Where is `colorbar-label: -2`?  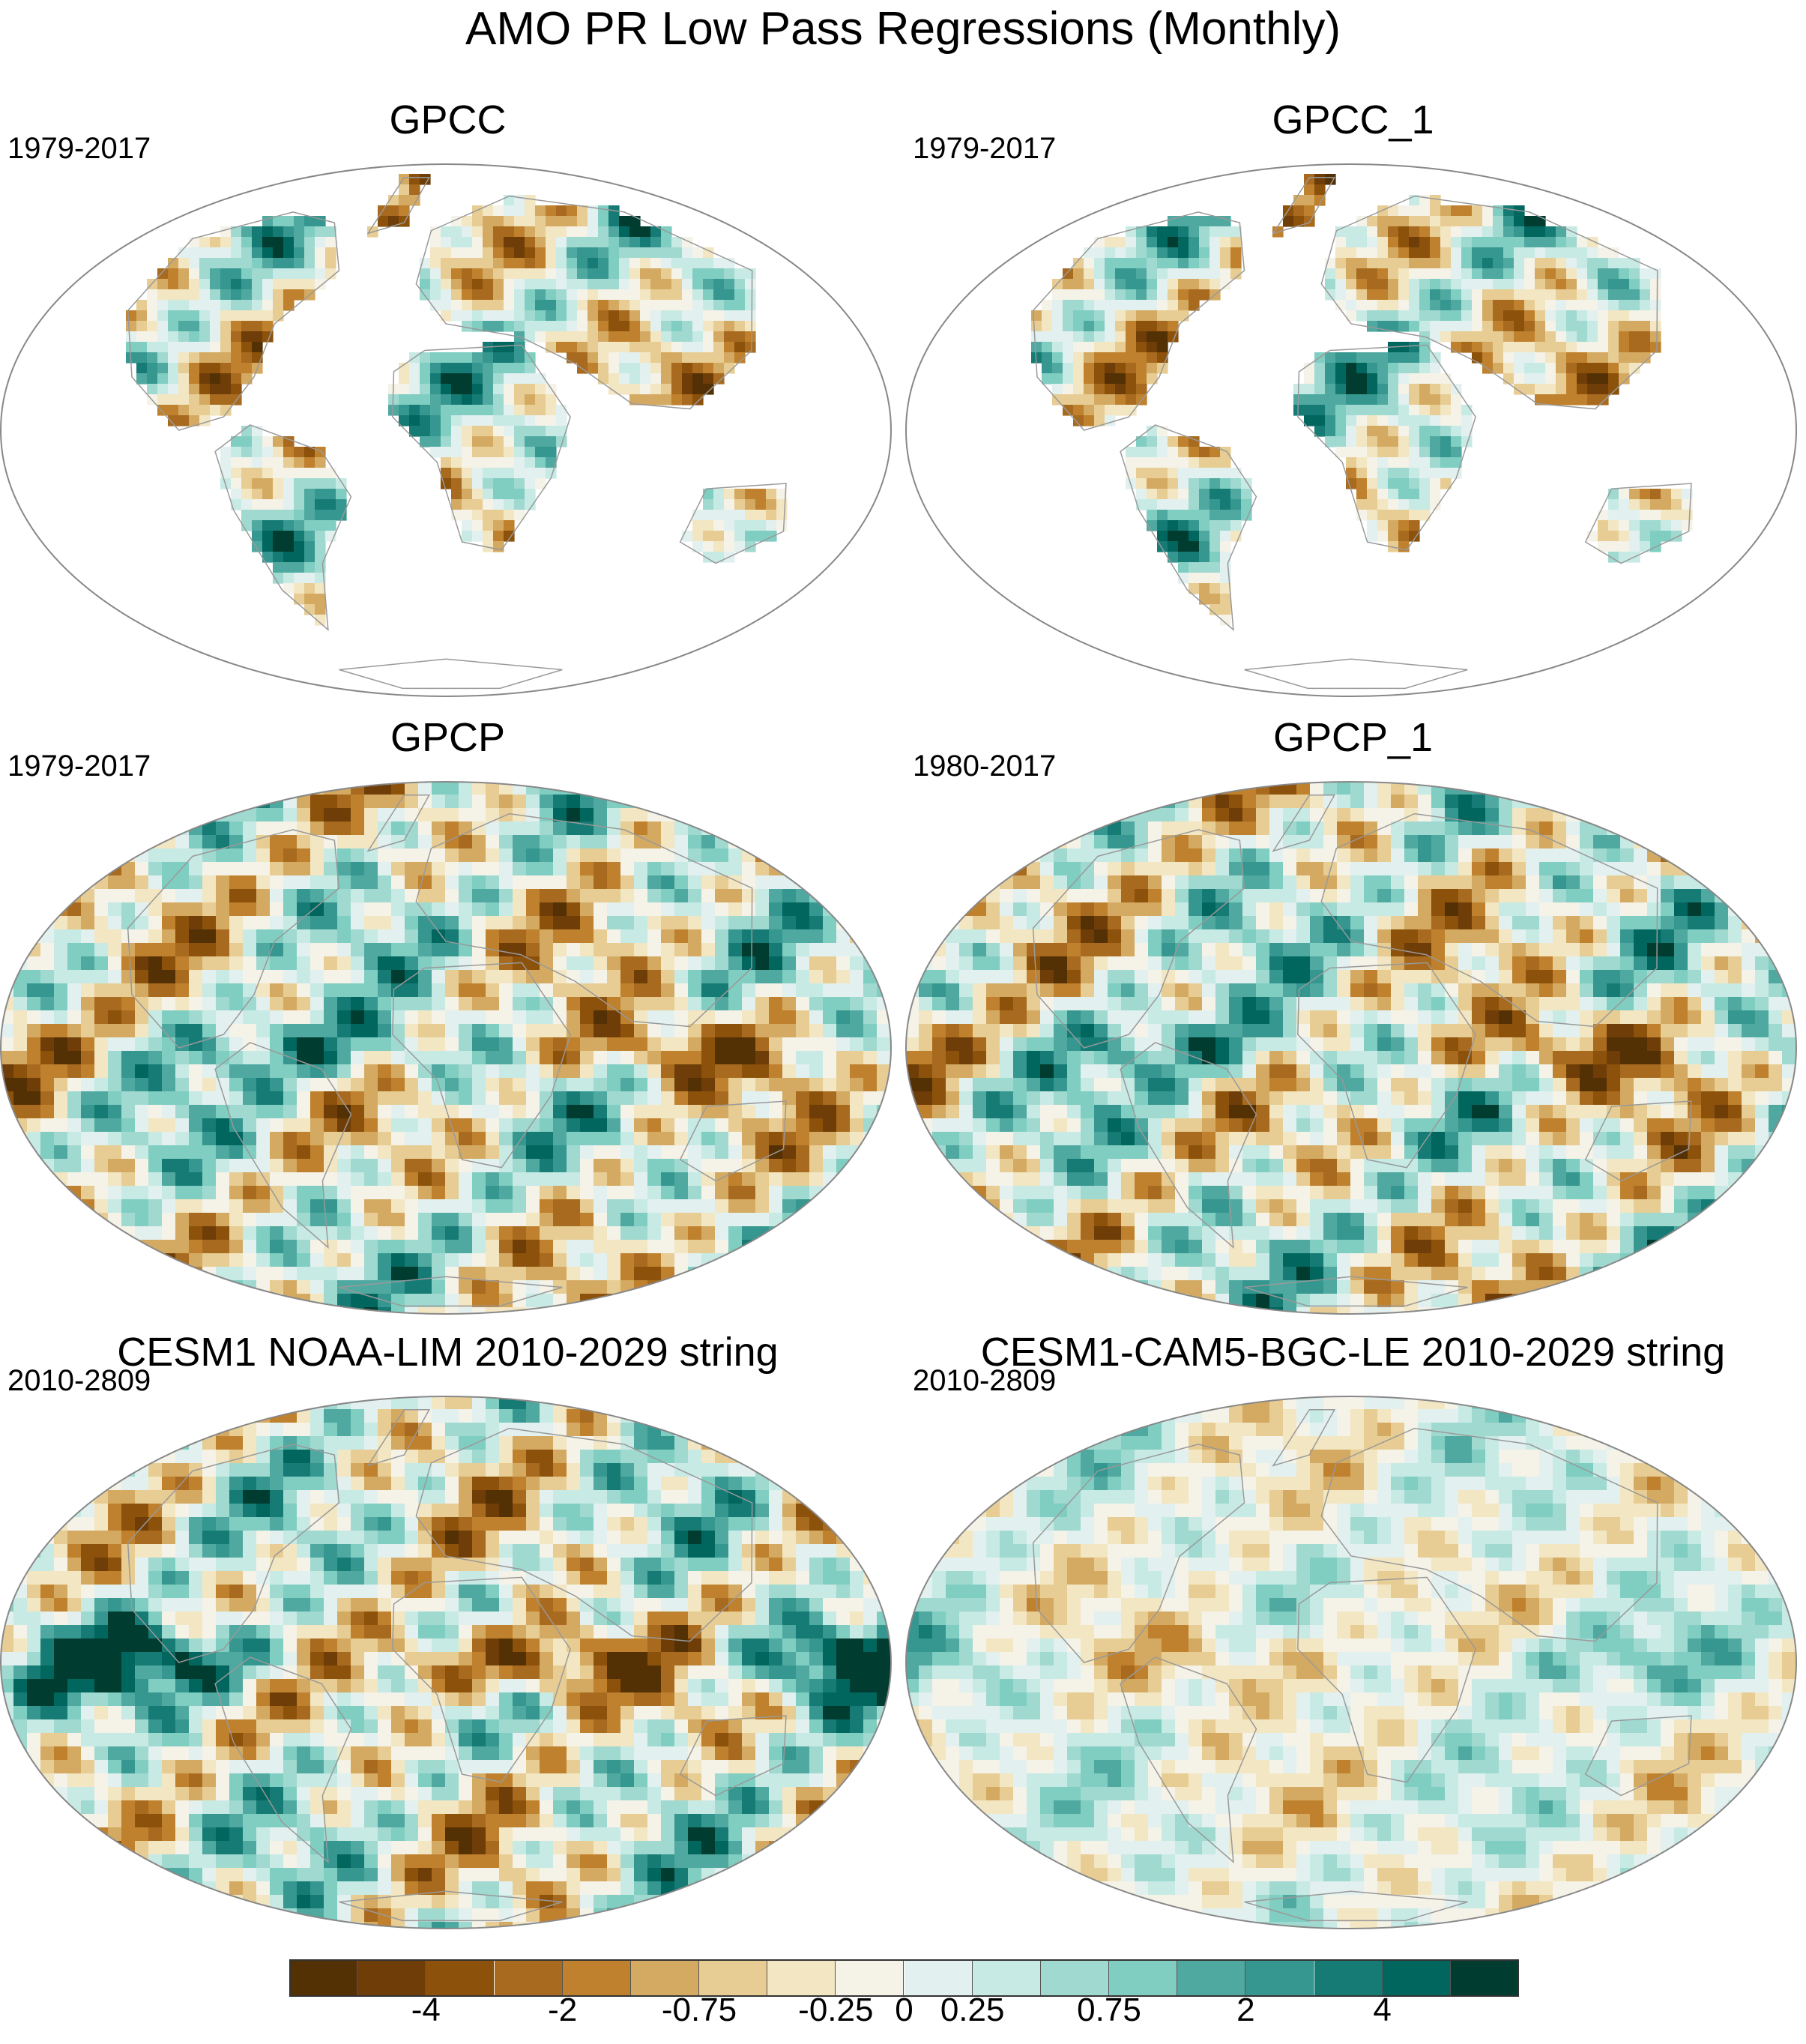
colorbar-label: -2 is located at coordinates (563, 2010).